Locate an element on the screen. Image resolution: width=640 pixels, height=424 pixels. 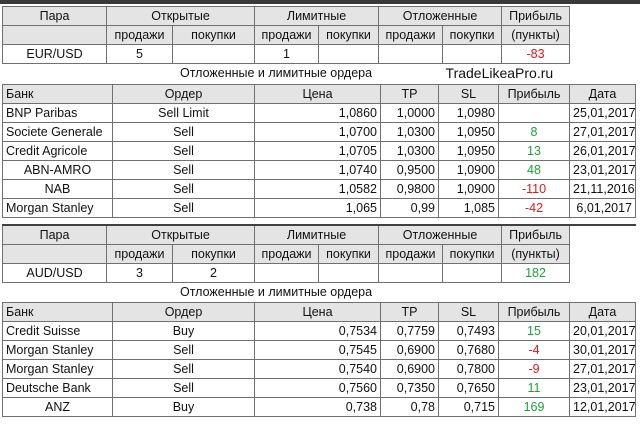
price-cell: 1,0705 is located at coordinates (317, 151).